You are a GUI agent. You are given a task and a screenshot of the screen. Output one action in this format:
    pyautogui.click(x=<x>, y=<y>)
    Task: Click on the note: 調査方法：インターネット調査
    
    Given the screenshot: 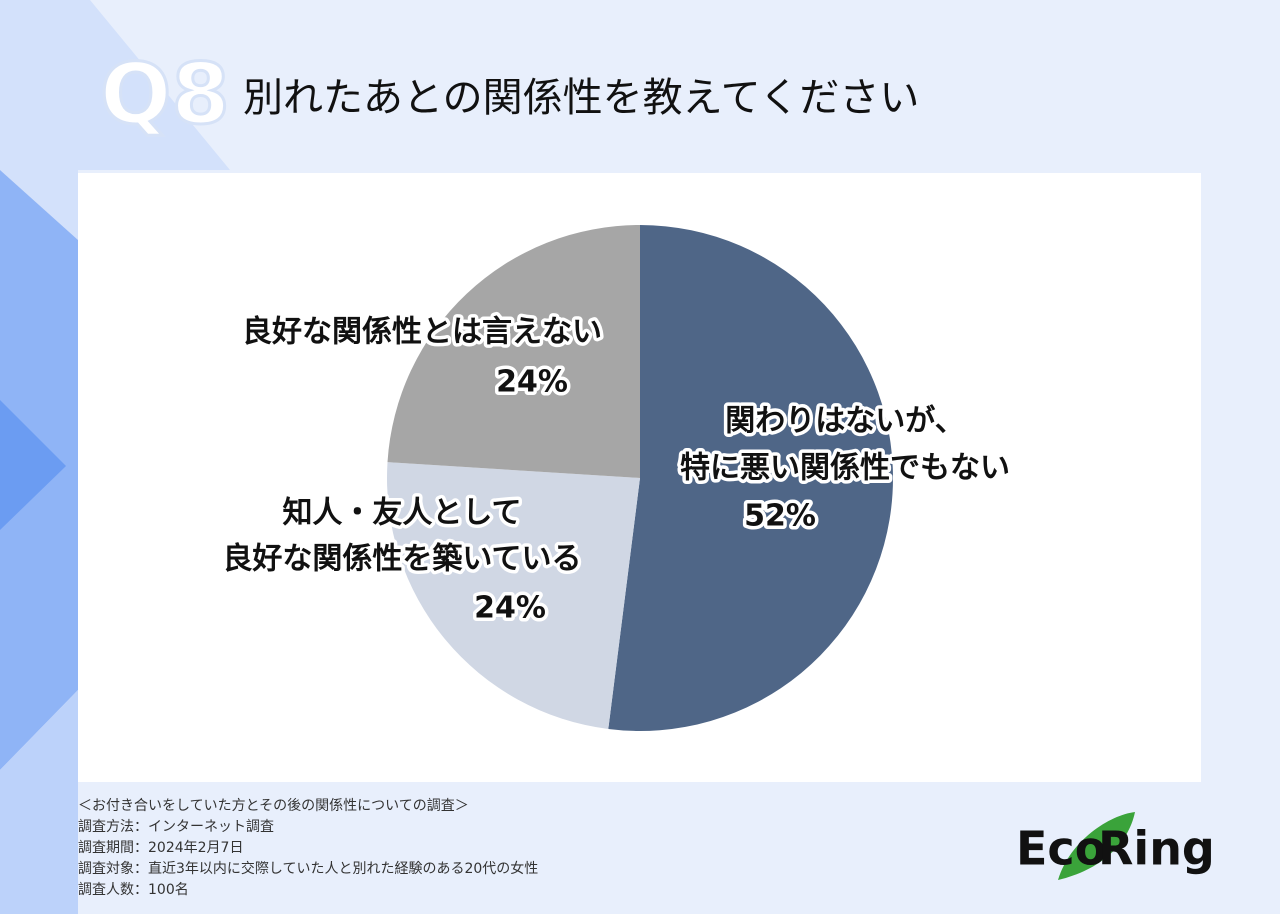 What is the action you would take?
    pyautogui.click(x=176, y=827)
    